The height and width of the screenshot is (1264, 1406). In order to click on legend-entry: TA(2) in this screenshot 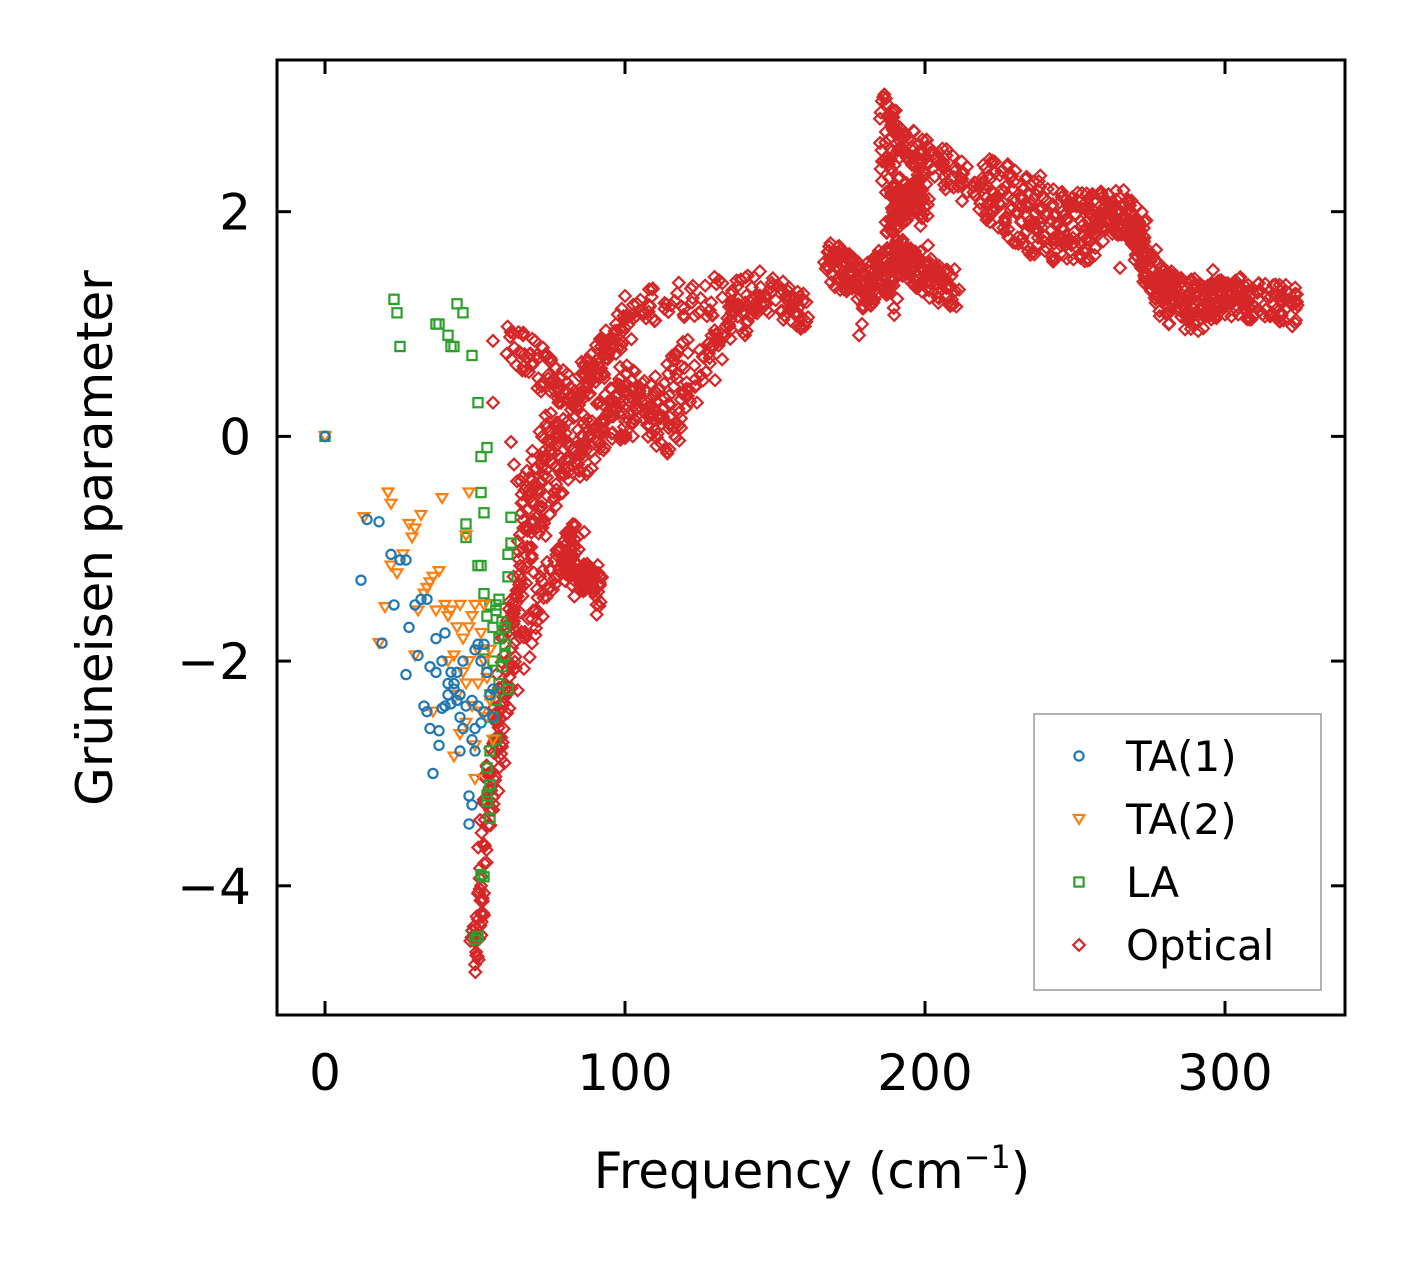, I will do `click(1154, 819)`.